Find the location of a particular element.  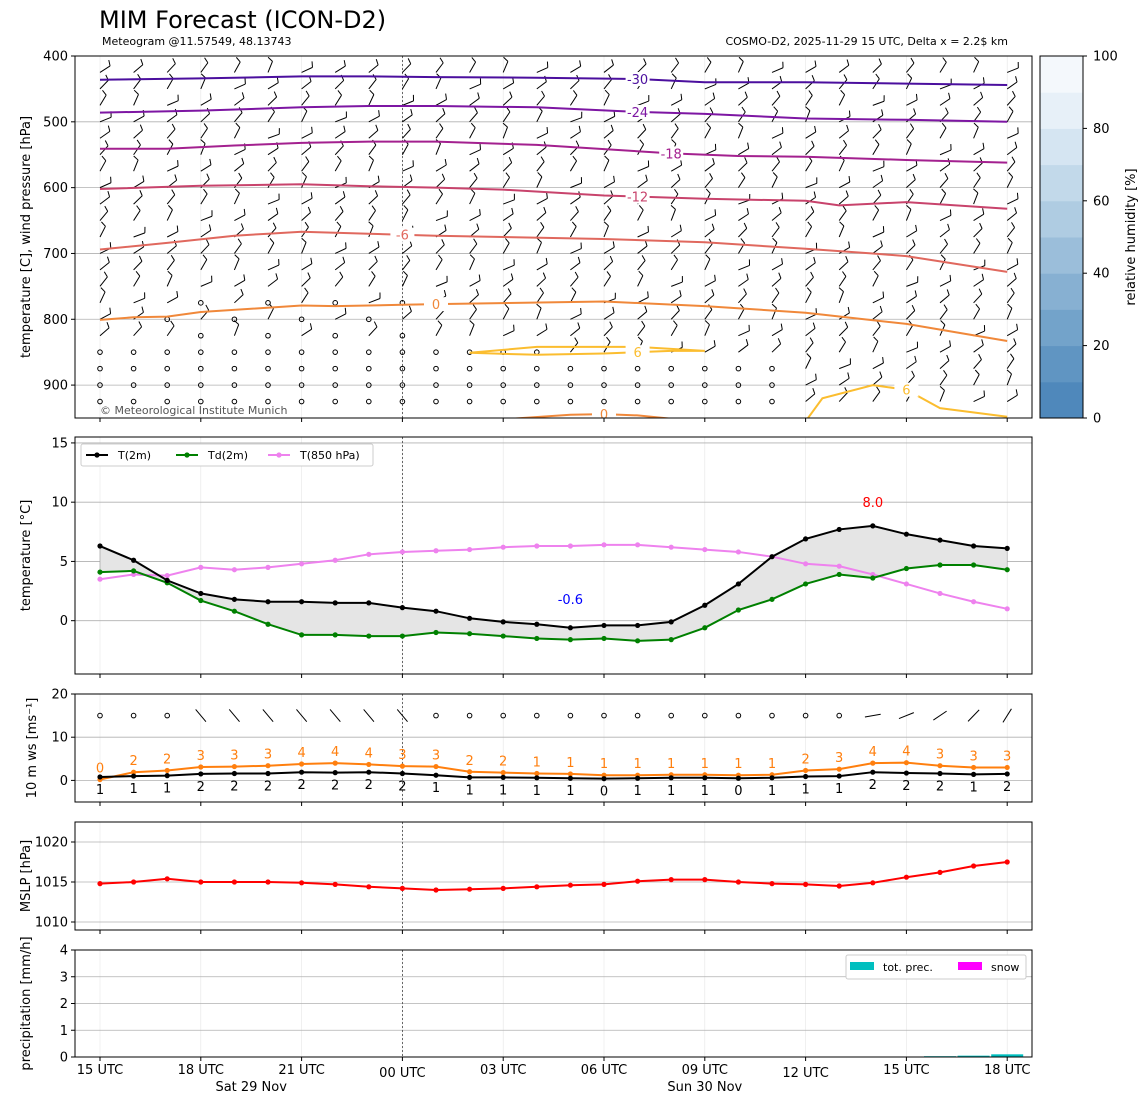

x-tick-label: 09 UTC is located at coordinates (705, 1070).